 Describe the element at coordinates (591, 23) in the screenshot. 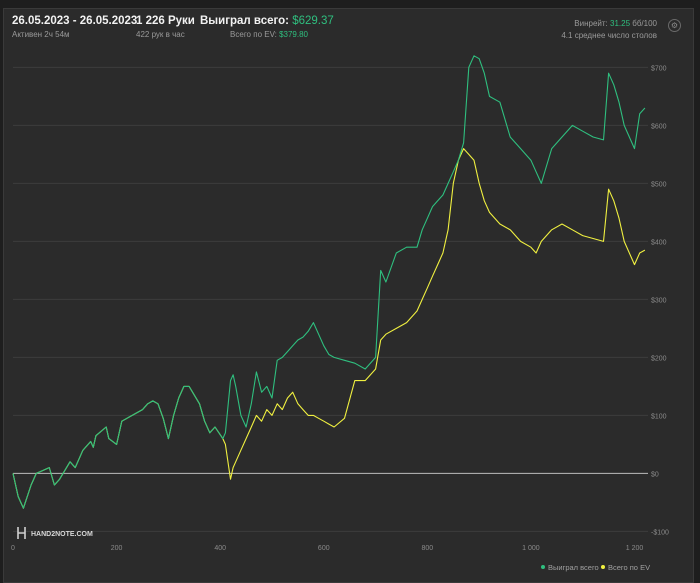

I see `winrate-label: Винрейт:` at that location.